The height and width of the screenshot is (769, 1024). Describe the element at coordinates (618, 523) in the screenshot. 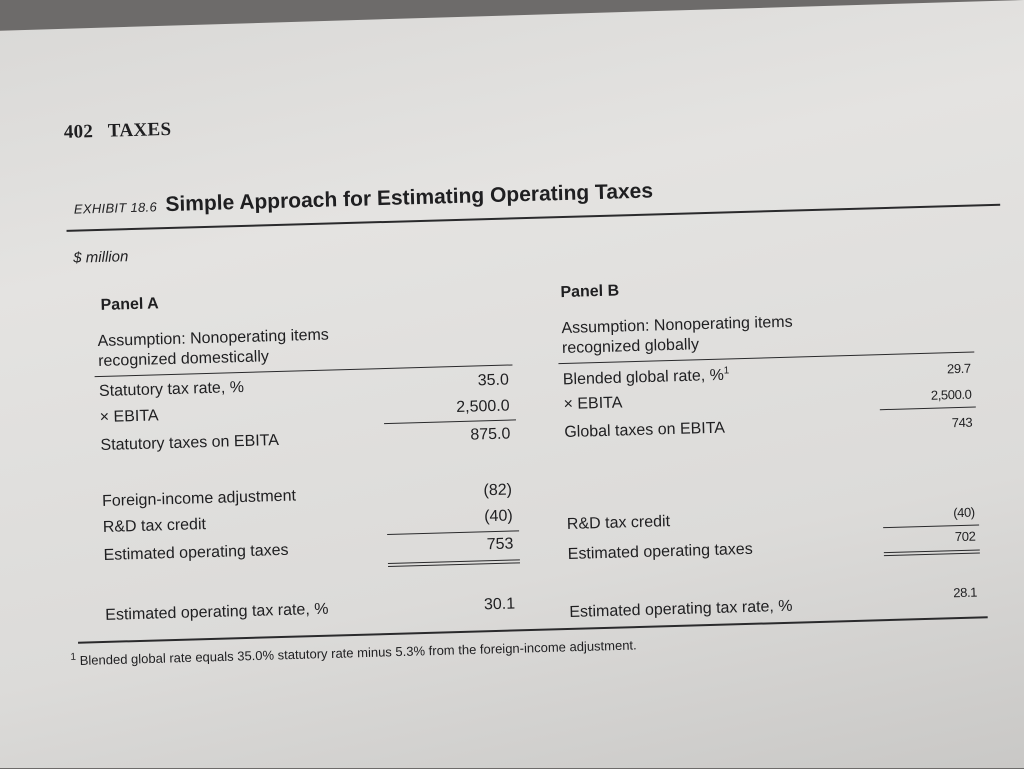

I see `panel-b-row-label: R&D tax credit` at that location.